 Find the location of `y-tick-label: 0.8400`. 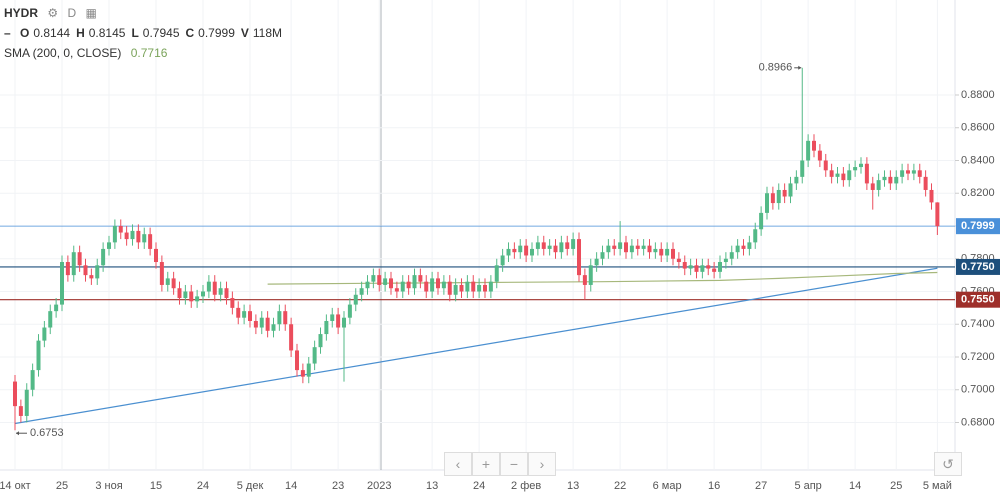

y-tick-label: 0.8400 is located at coordinates (978, 160).